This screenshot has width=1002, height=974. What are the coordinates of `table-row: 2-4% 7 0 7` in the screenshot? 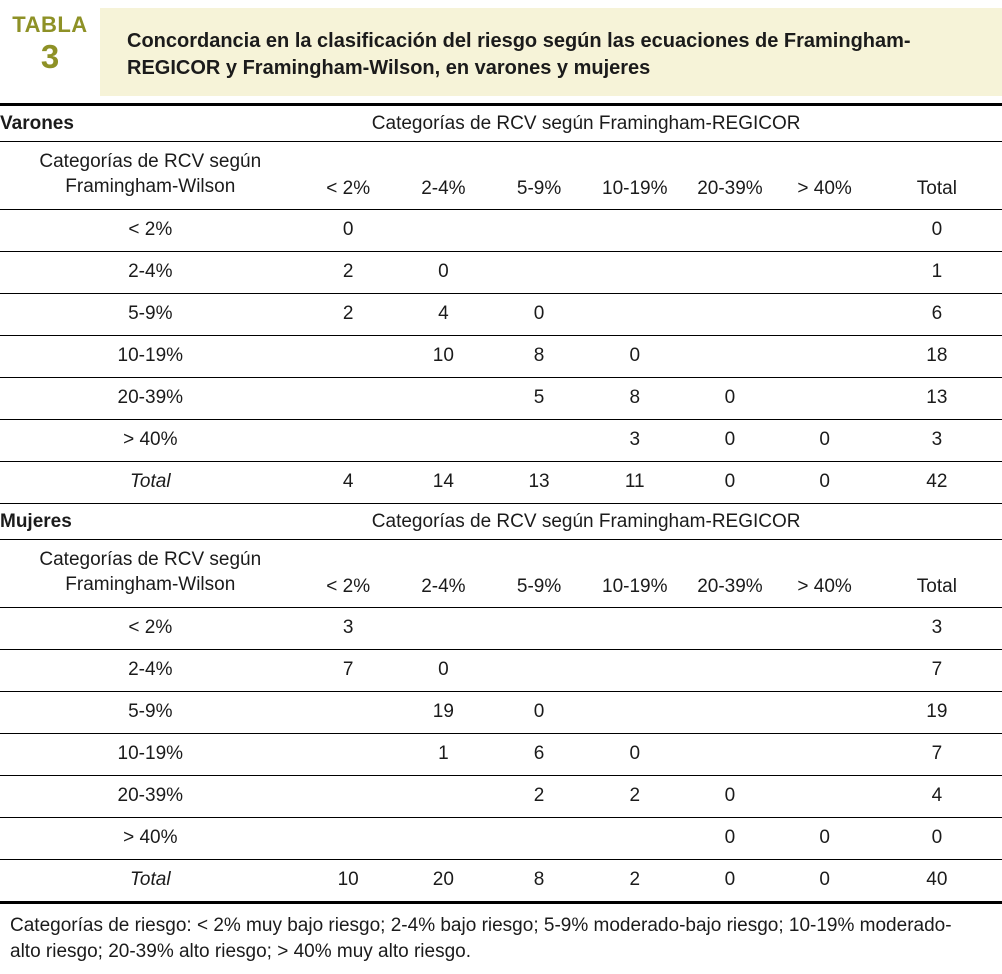 It's located at (501, 670).